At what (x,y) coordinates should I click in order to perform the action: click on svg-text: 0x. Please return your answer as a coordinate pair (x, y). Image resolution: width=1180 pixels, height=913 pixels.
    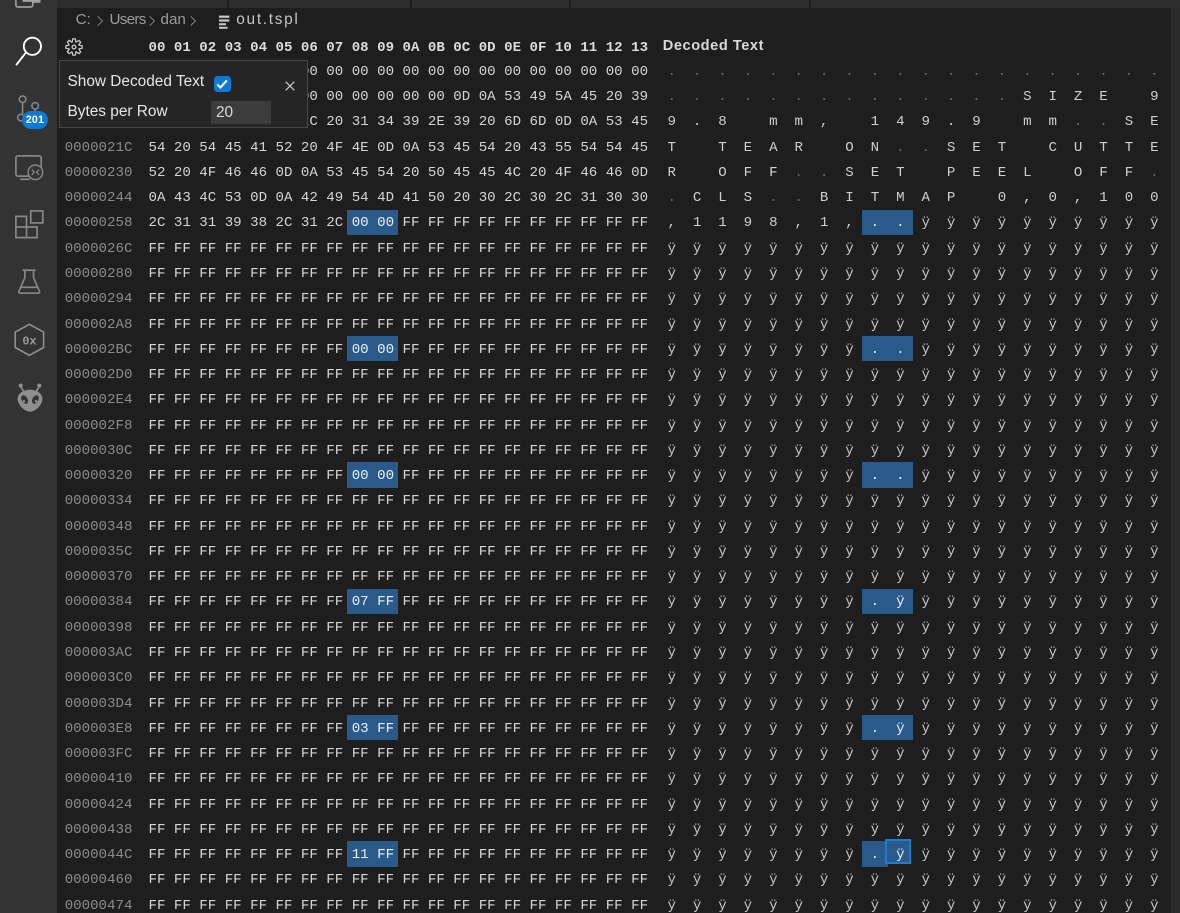
    Looking at the image, I should click on (29, 342).